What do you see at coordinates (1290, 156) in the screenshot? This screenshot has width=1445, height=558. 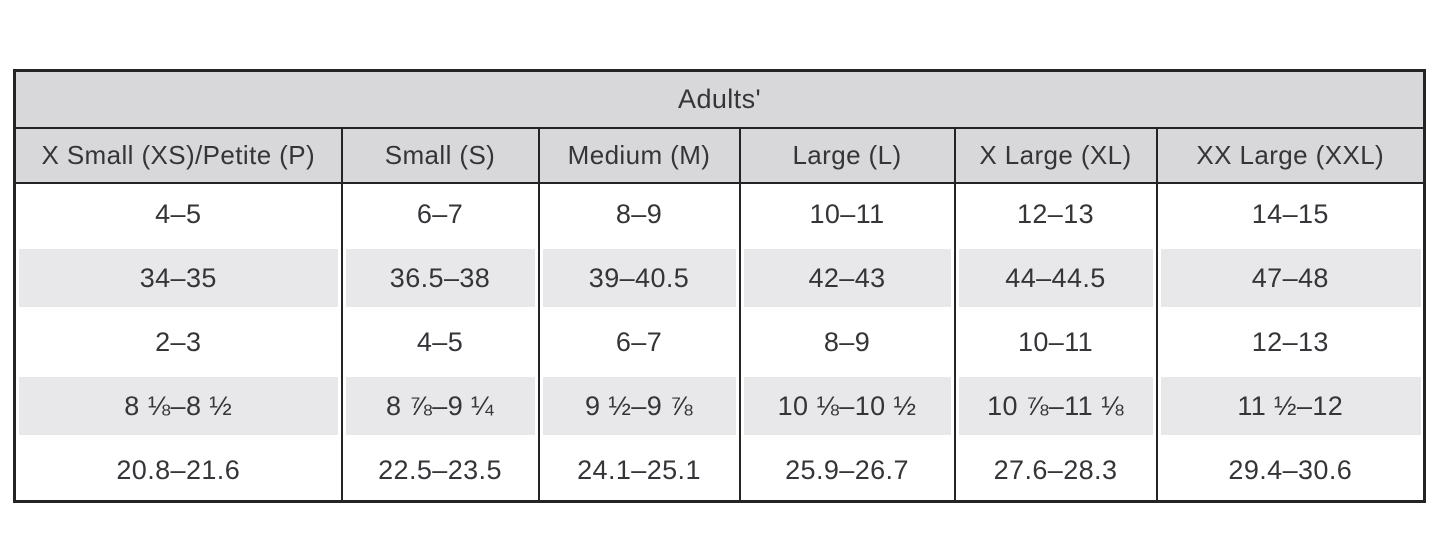 I see `column-header-xxlarge: XX Large (XXL)` at bounding box center [1290, 156].